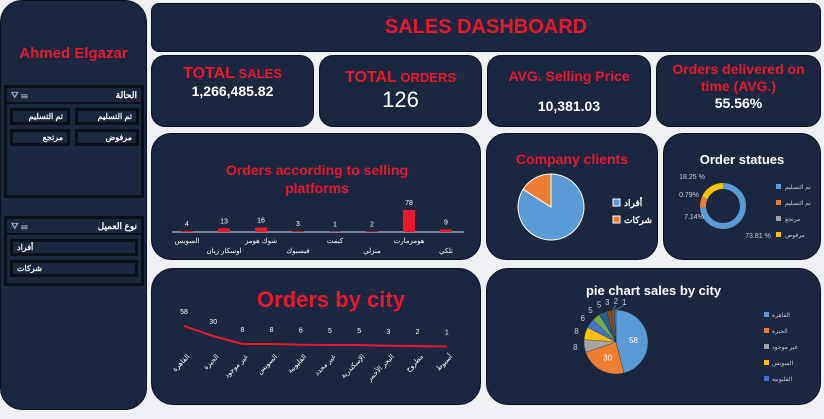 The width and height of the screenshot is (824, 419). What do you see at coordinates (758, 236) in the screenshot?
I see `data-label: 73.81 %` at bounding box center [758, 236].